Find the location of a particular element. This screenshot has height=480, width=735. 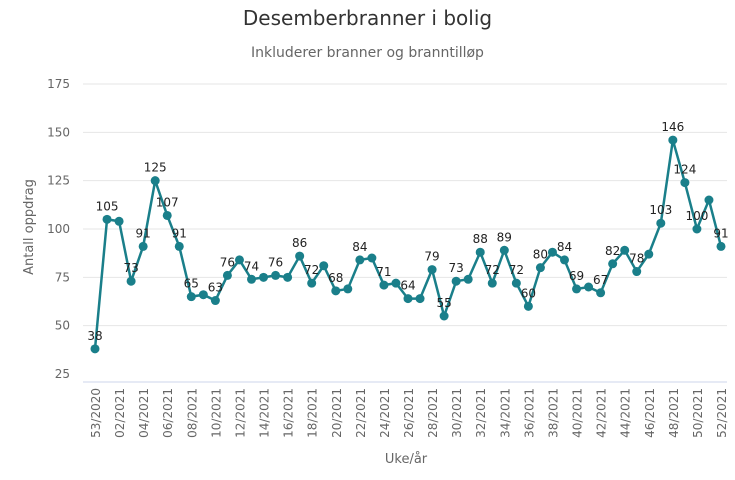

y-axis-ticks: 25 50 75 100 125 150 175 is located at coordinates (58, 229).